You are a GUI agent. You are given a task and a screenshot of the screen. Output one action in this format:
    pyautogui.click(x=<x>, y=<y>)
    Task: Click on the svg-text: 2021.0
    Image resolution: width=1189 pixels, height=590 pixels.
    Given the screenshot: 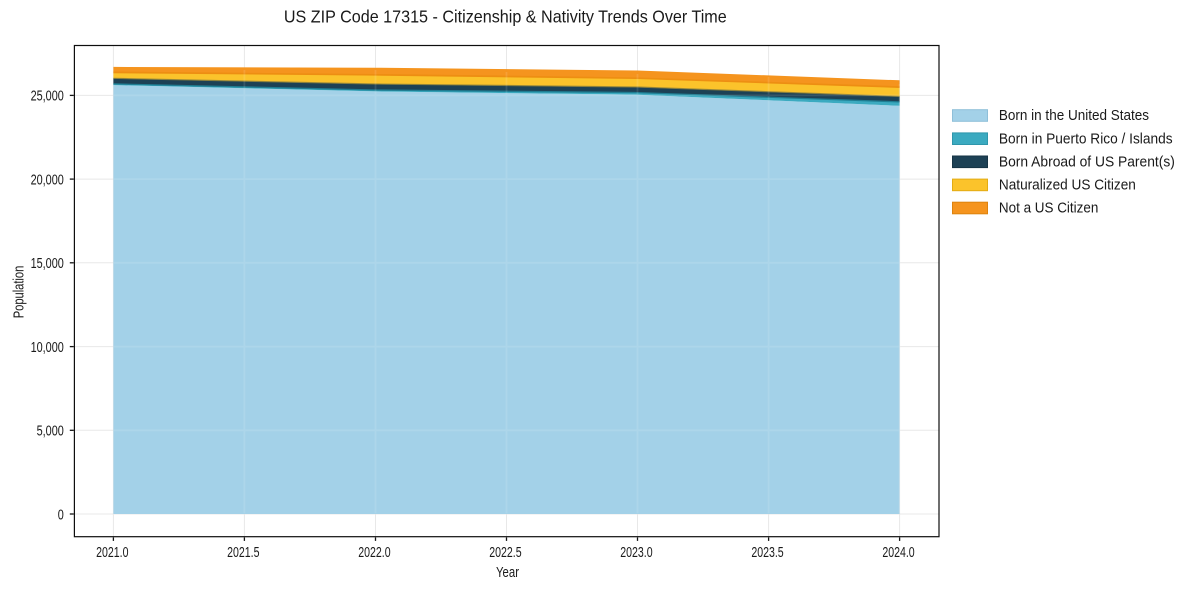 What is the action you would take?
    pyautogui.click(x=112, y=551)
    